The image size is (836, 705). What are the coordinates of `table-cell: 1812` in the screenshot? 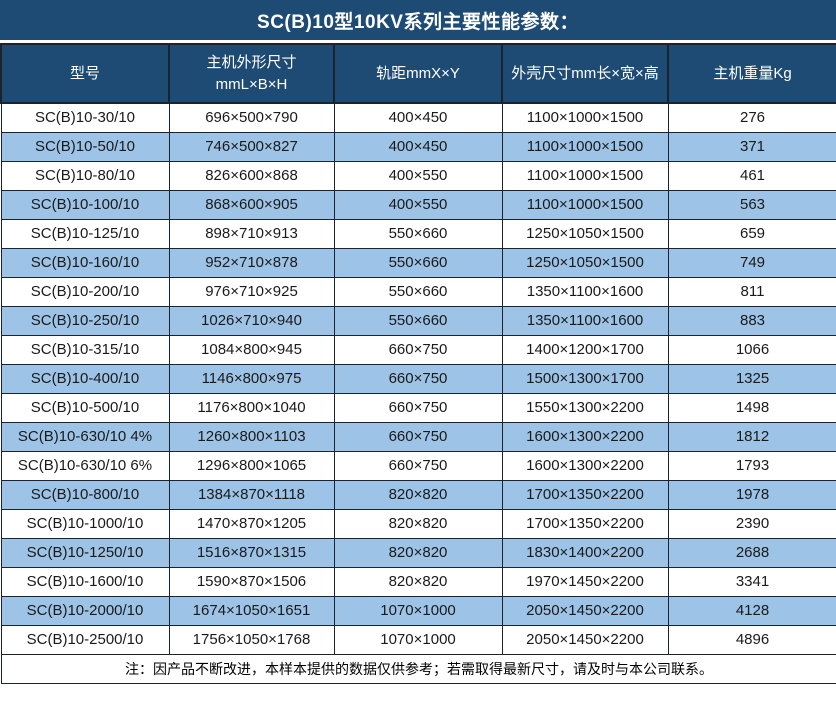 It's located at (751, 436).